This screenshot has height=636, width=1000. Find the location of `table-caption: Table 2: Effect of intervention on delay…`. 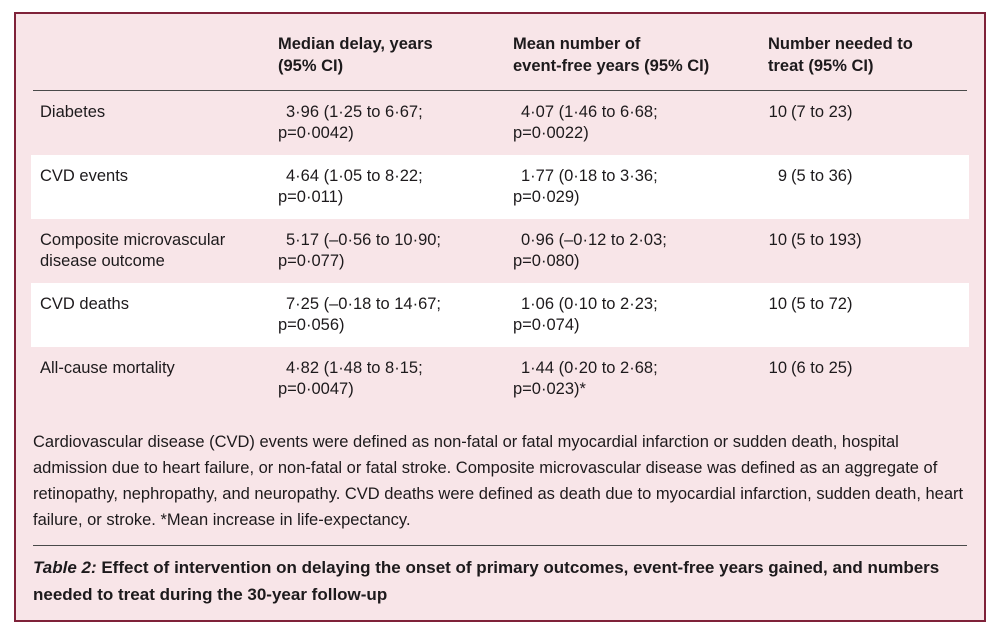

table-caption: Table 2: Effect of intervention on delay… is located at coordinates (500, 581).